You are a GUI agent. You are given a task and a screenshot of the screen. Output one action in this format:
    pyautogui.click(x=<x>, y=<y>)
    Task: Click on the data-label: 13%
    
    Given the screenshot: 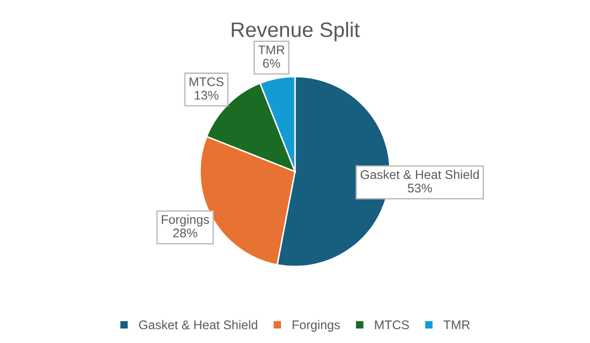 What is the action you would take?
    pyautogui.click(x=206, y=95)
    